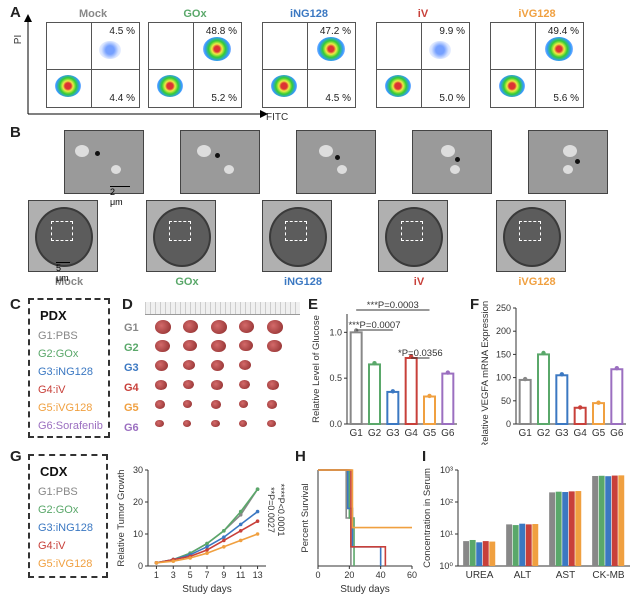 The height and width of the screenshot is (597, 640). Describe the element at coordinates (66, 528) in the screenshot. I see `legend-item: G3:iNG128` at that location.